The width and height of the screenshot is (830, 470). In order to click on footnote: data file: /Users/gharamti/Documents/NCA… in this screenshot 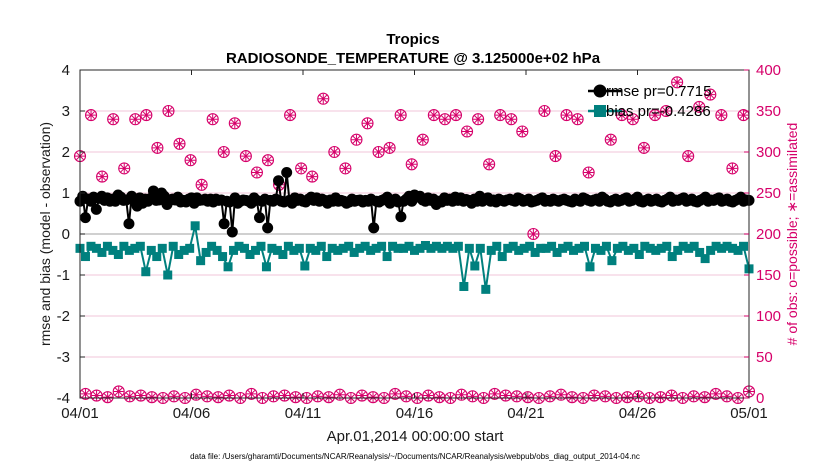, I will do `click(415, 456)`.